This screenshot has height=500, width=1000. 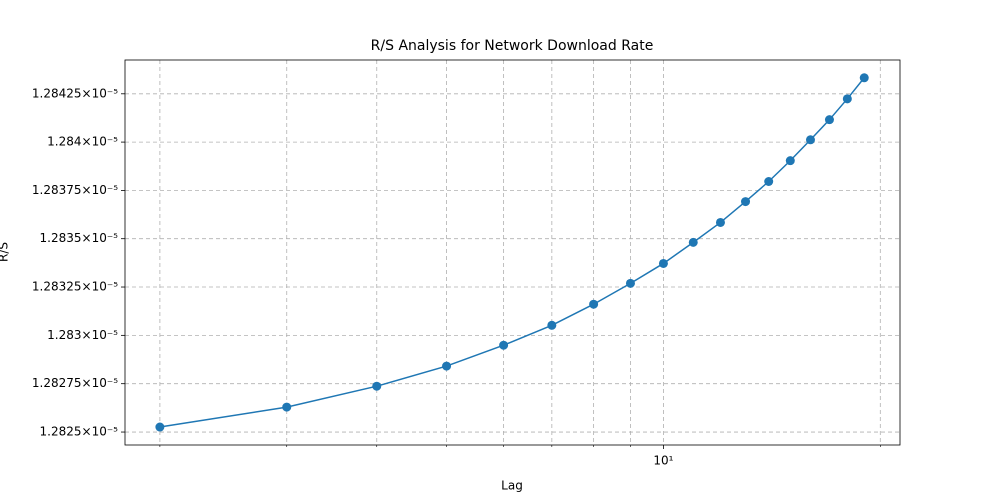 What do you see at coordinates (75, 383) in the screenshot?
I see `y-tick-label: 1.28275×10⁻⁵` at bounding box center [75, 383].